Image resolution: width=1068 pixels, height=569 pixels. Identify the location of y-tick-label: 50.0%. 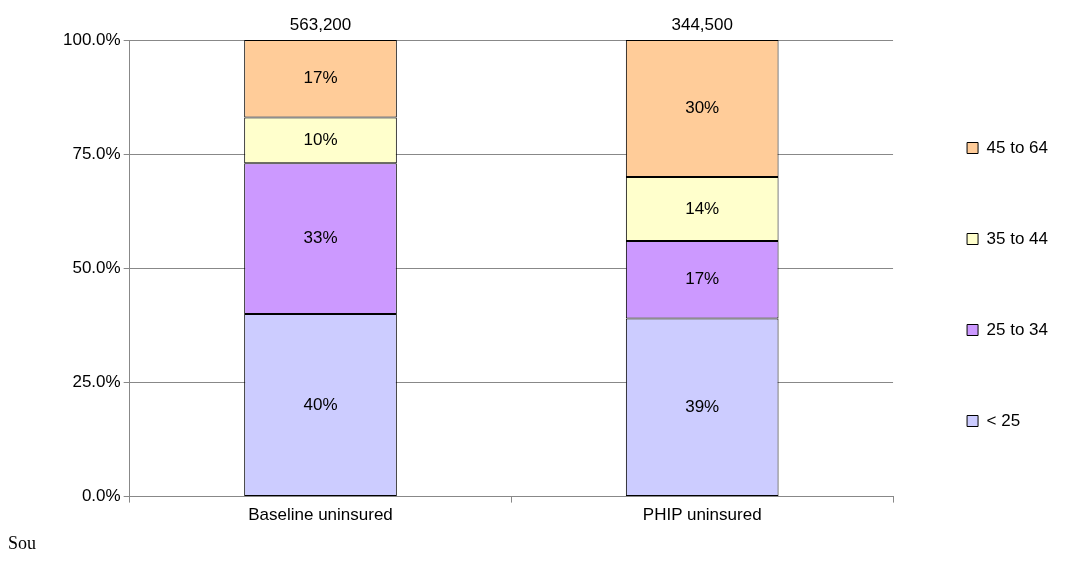
(96, 267).